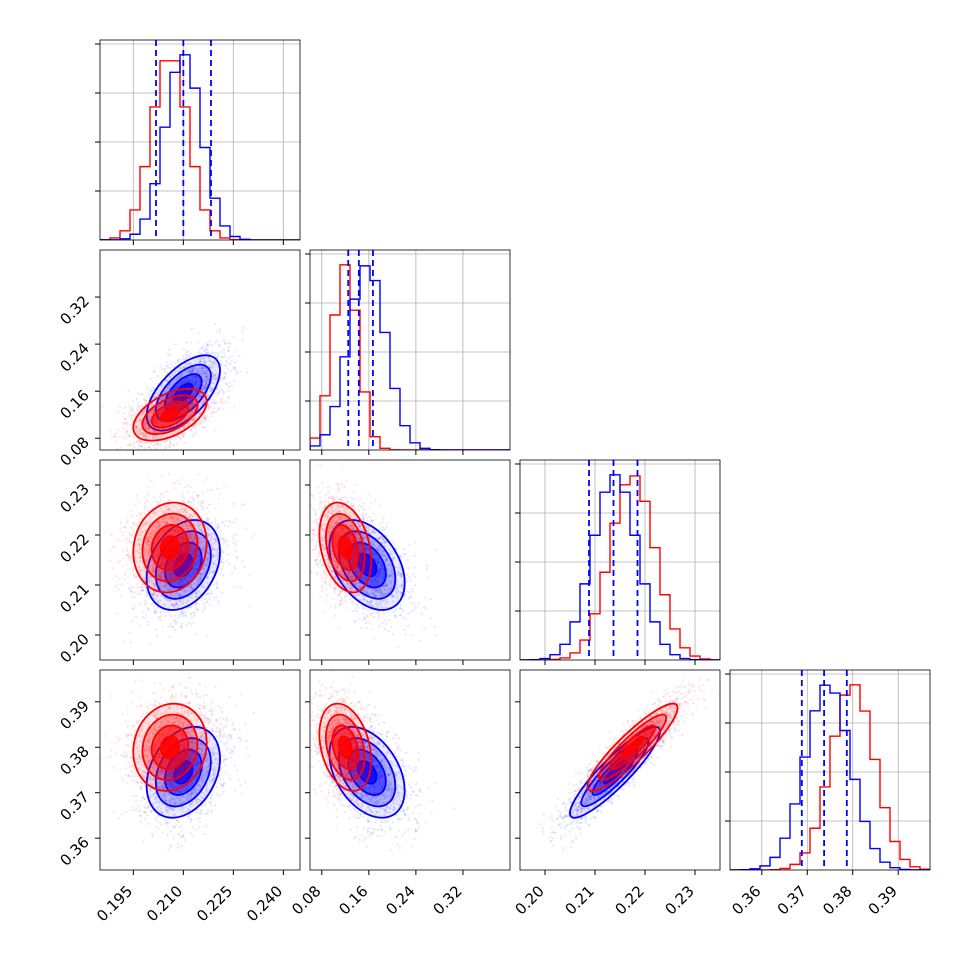 This screenshot has width=970, height=970. What do you see at coordinates (170, 414) in the screenshot?
I see `contour-red` at bounding box center [170, 414].